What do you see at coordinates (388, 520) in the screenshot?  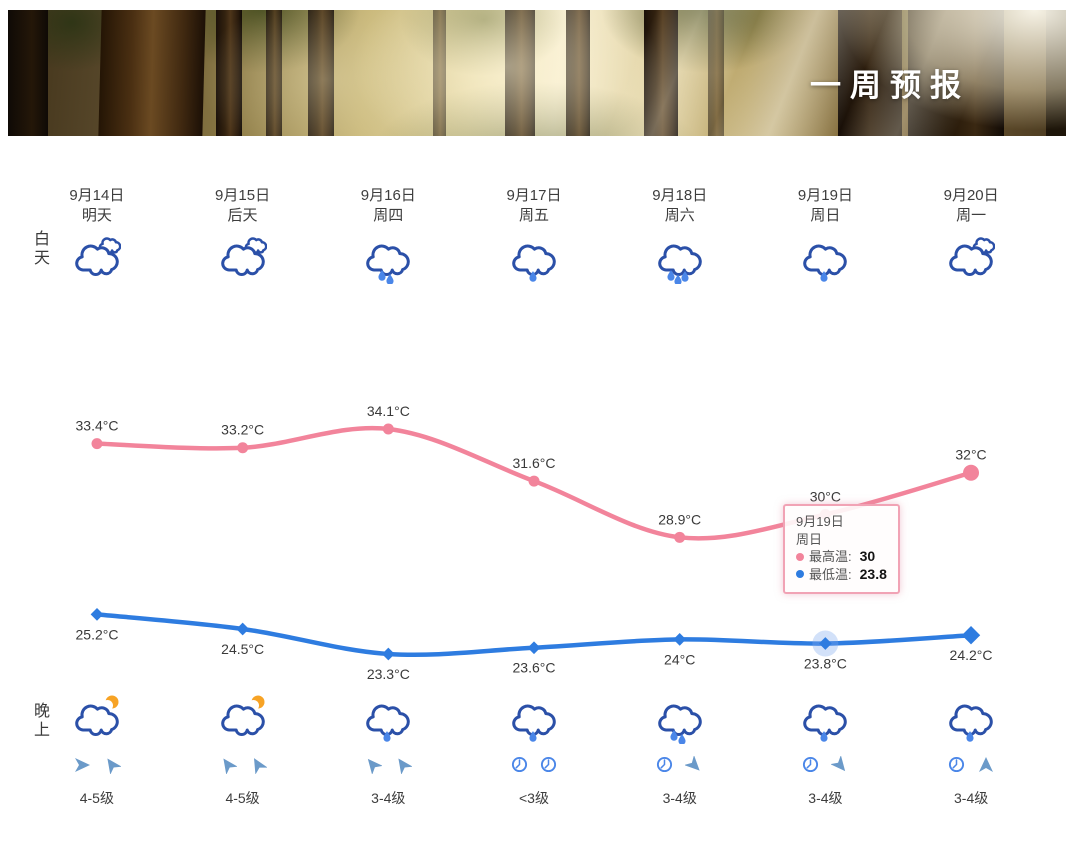 I see `forecast-column-3: 9月16日周四 3-4级` at bounding box center [388, 520].